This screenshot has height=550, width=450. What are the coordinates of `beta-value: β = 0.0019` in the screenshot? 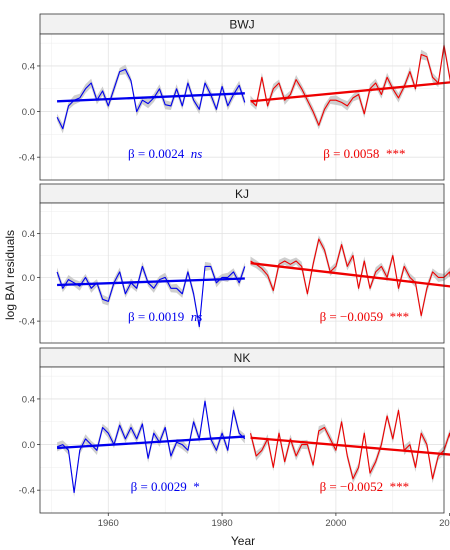 It's located at (156, 316).